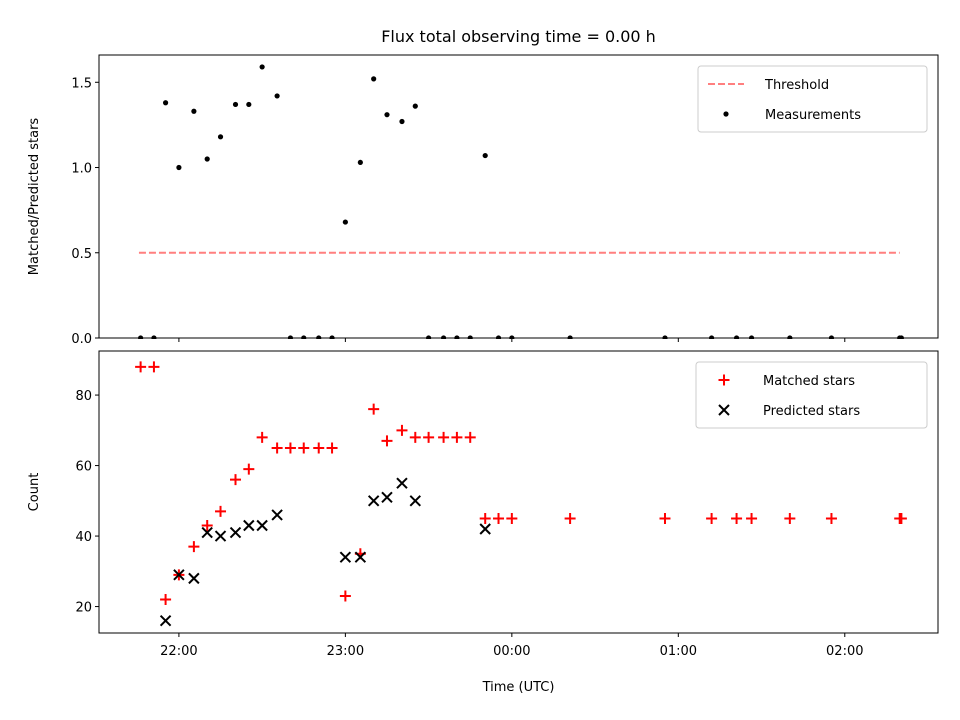 The image size is (960, 720). I want to click on x-tick-label: 22:00, so click(178, 651).